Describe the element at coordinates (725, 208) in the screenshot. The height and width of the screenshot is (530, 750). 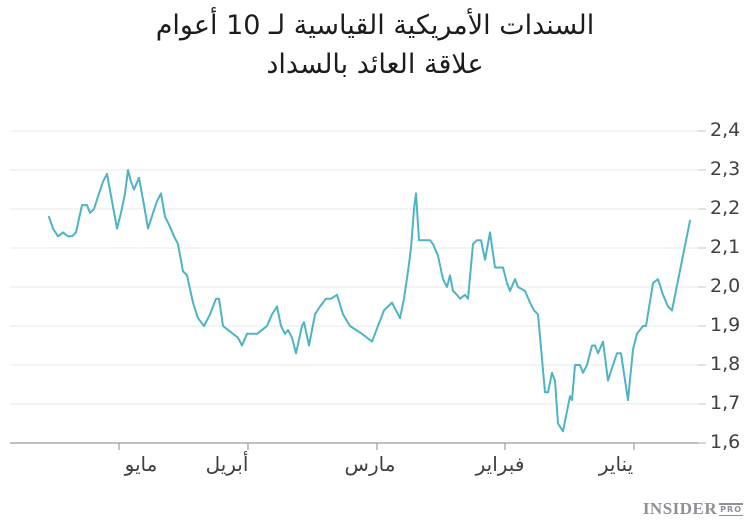
I see `y-axis-label: 2,2` at that location.